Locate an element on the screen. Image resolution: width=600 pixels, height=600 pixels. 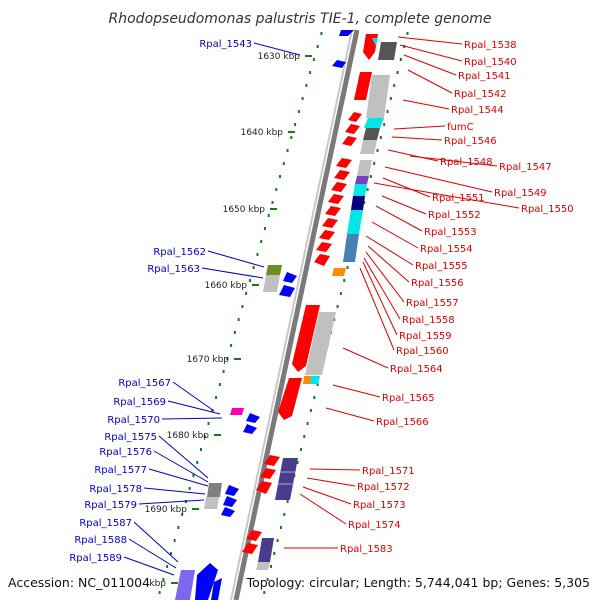
gene-label: Rpal_1565 is located at coordinates (408, 398).